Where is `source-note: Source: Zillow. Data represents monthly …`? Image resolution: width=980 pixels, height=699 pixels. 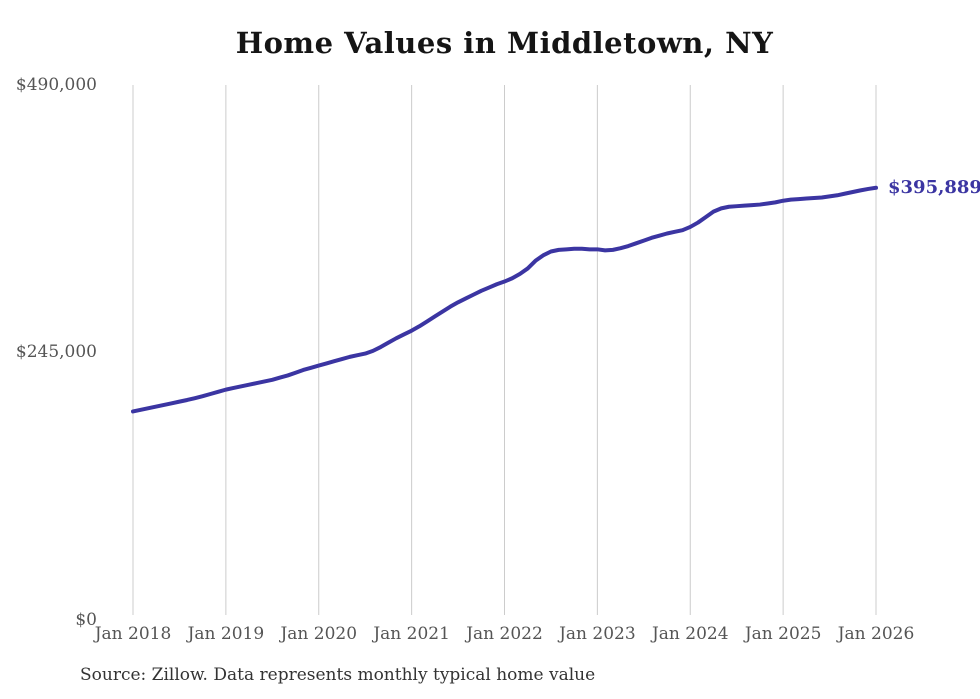 source-note: Source: Zillow. Data represents monthly … is located at coordinates (338, 675).